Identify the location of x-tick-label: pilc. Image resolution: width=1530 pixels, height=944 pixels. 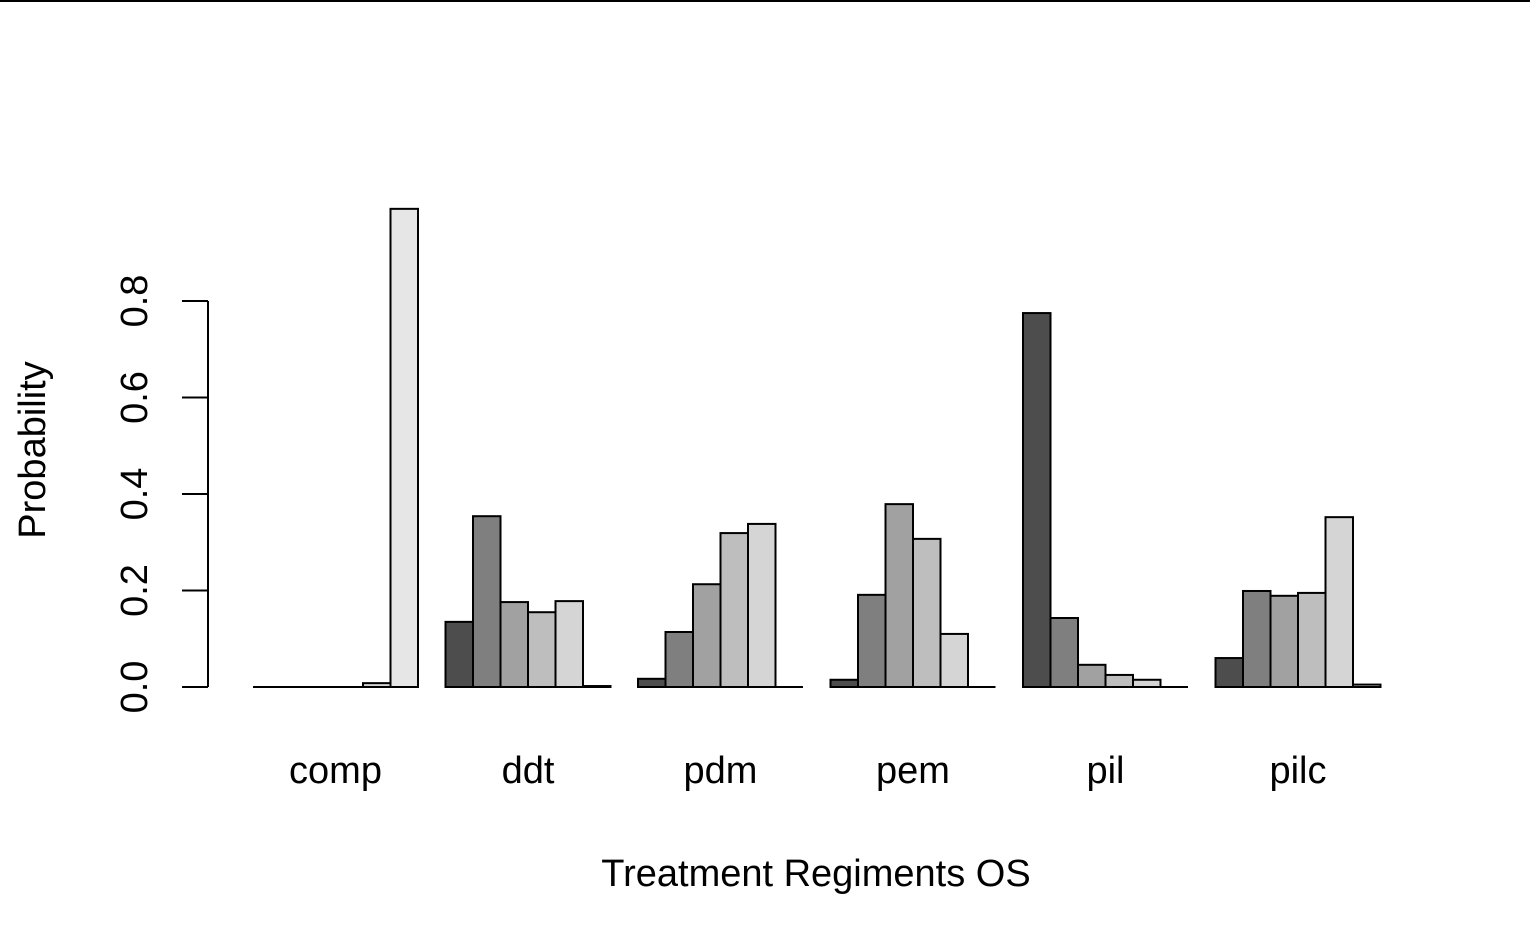
(1297, 771).